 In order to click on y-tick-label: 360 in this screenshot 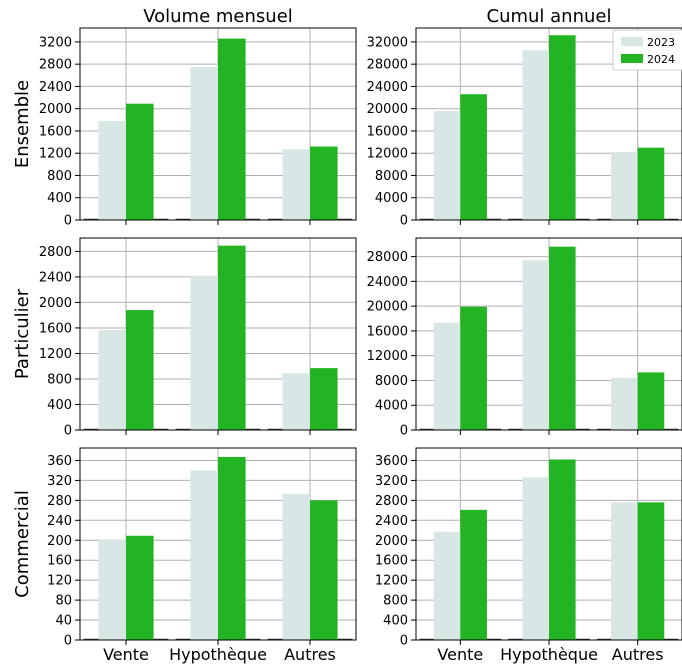, I will do `click(59, 461)`.